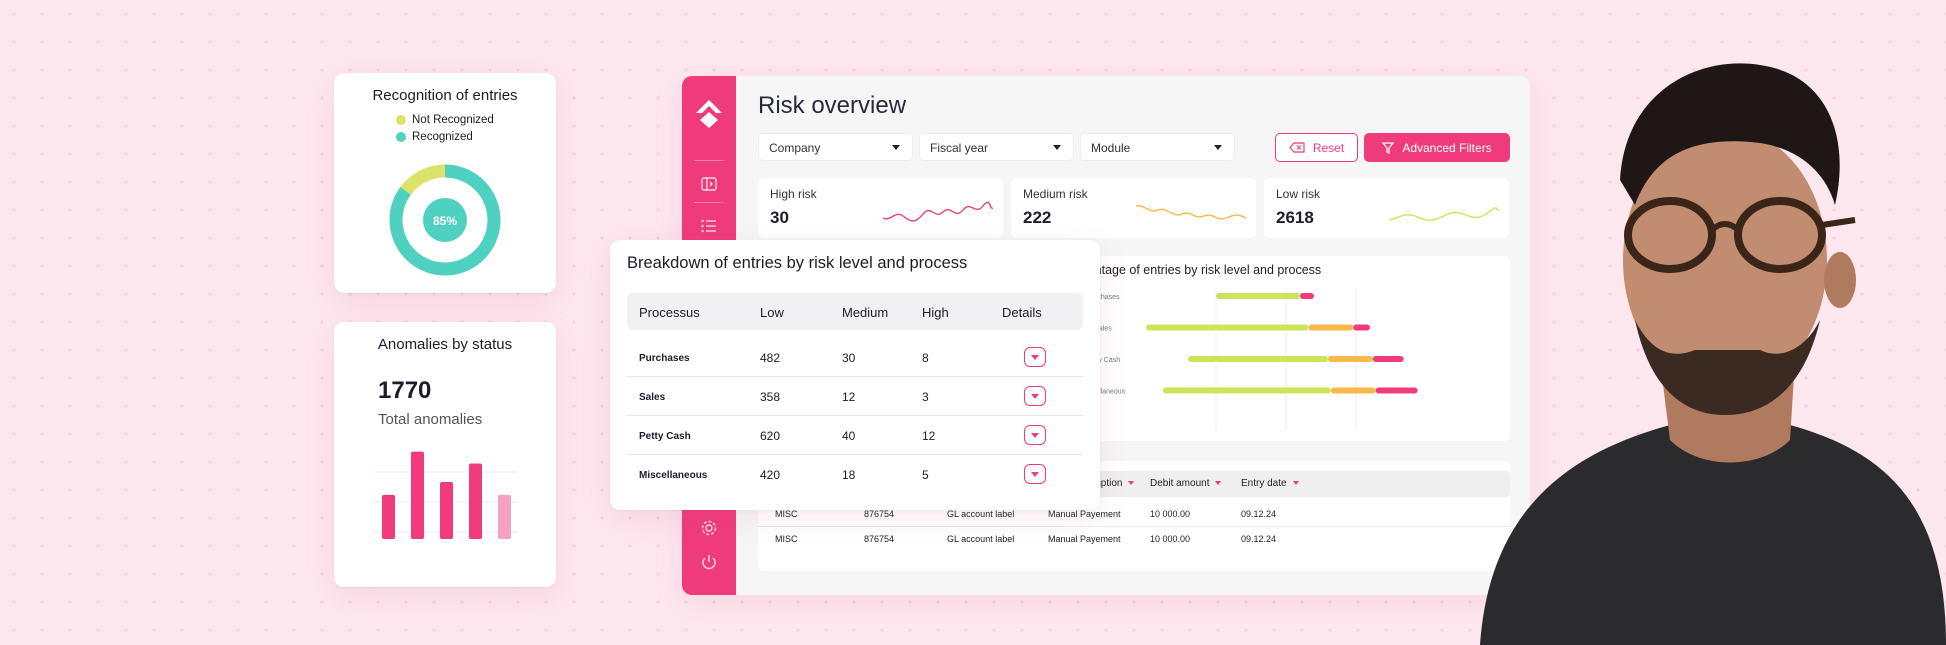  I want to click on cell-low: 620, so click(770, 436).